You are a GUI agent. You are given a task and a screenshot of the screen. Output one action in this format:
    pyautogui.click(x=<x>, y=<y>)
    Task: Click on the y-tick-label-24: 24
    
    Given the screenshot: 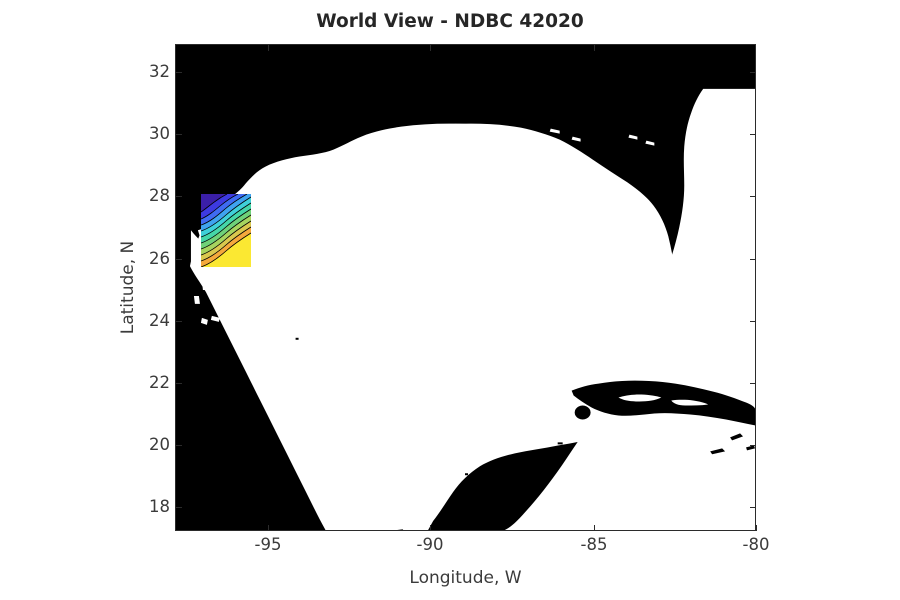 What is the action you would take?
    pyautogui.click(x=159, y=320)
    